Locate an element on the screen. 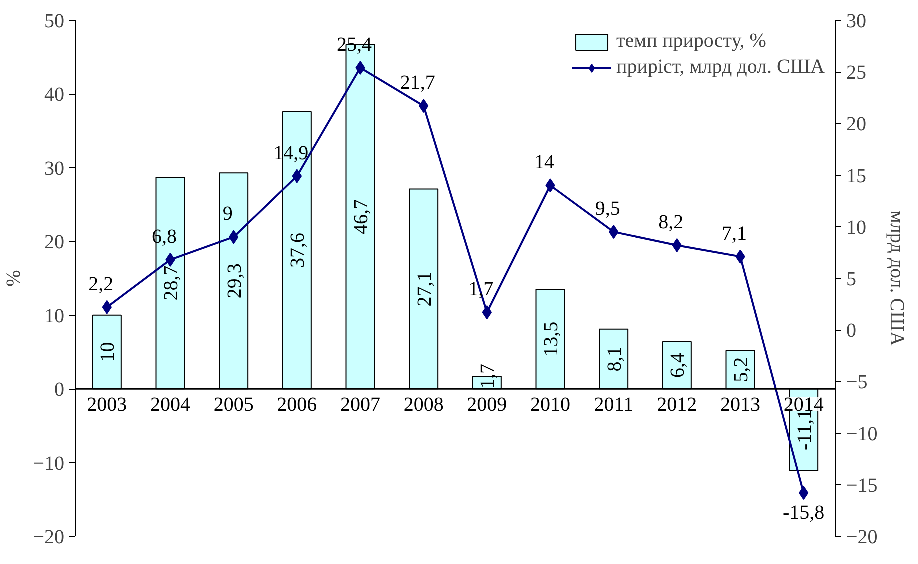  data-label: 8,1 is located at coordinates (615, 359).